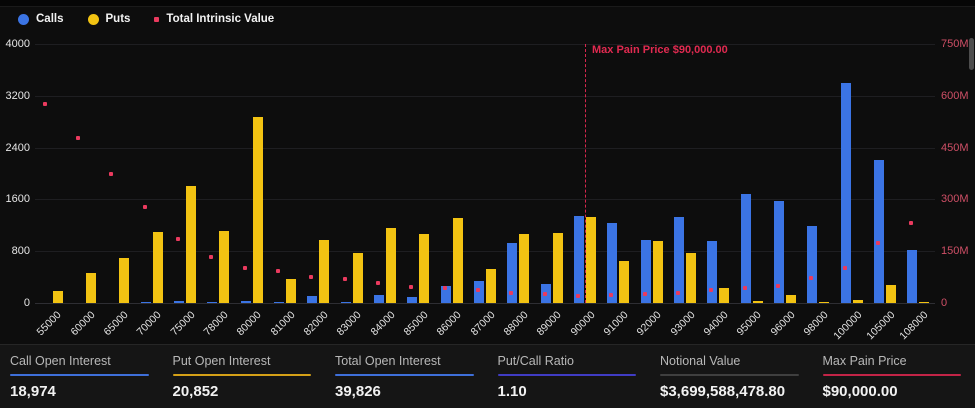  Describe the element at coordinates (955, 147) in the screenshot. I see `y-axis-right-label: 450M` at that location.